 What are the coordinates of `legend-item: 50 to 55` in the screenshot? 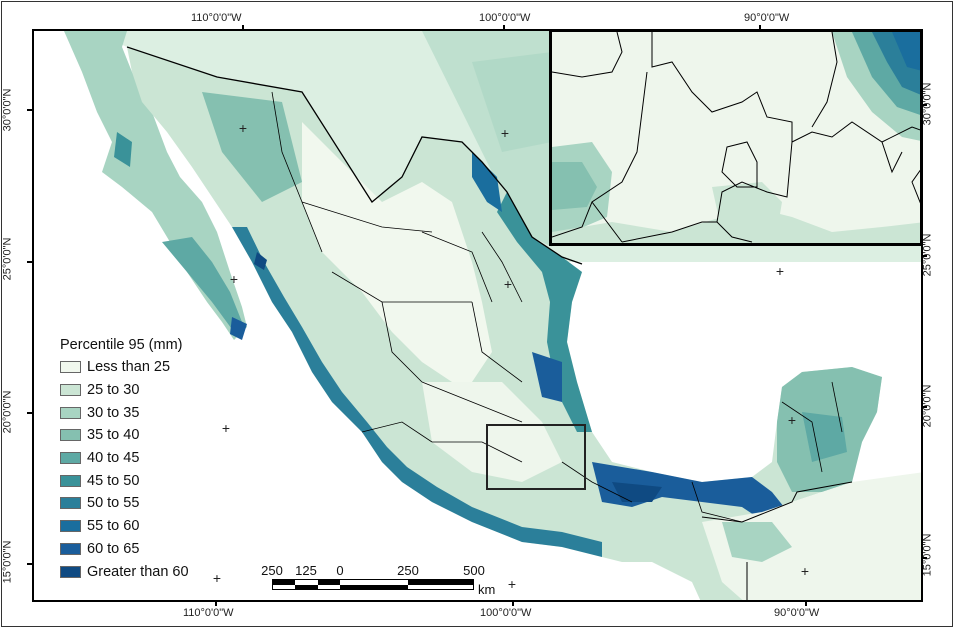 It's located at (124, 503).